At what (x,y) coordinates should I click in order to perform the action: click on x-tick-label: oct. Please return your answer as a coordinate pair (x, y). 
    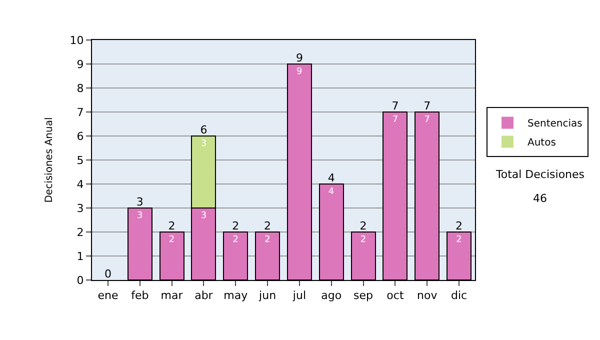
    Looking at the image, I should click on (395, 295).